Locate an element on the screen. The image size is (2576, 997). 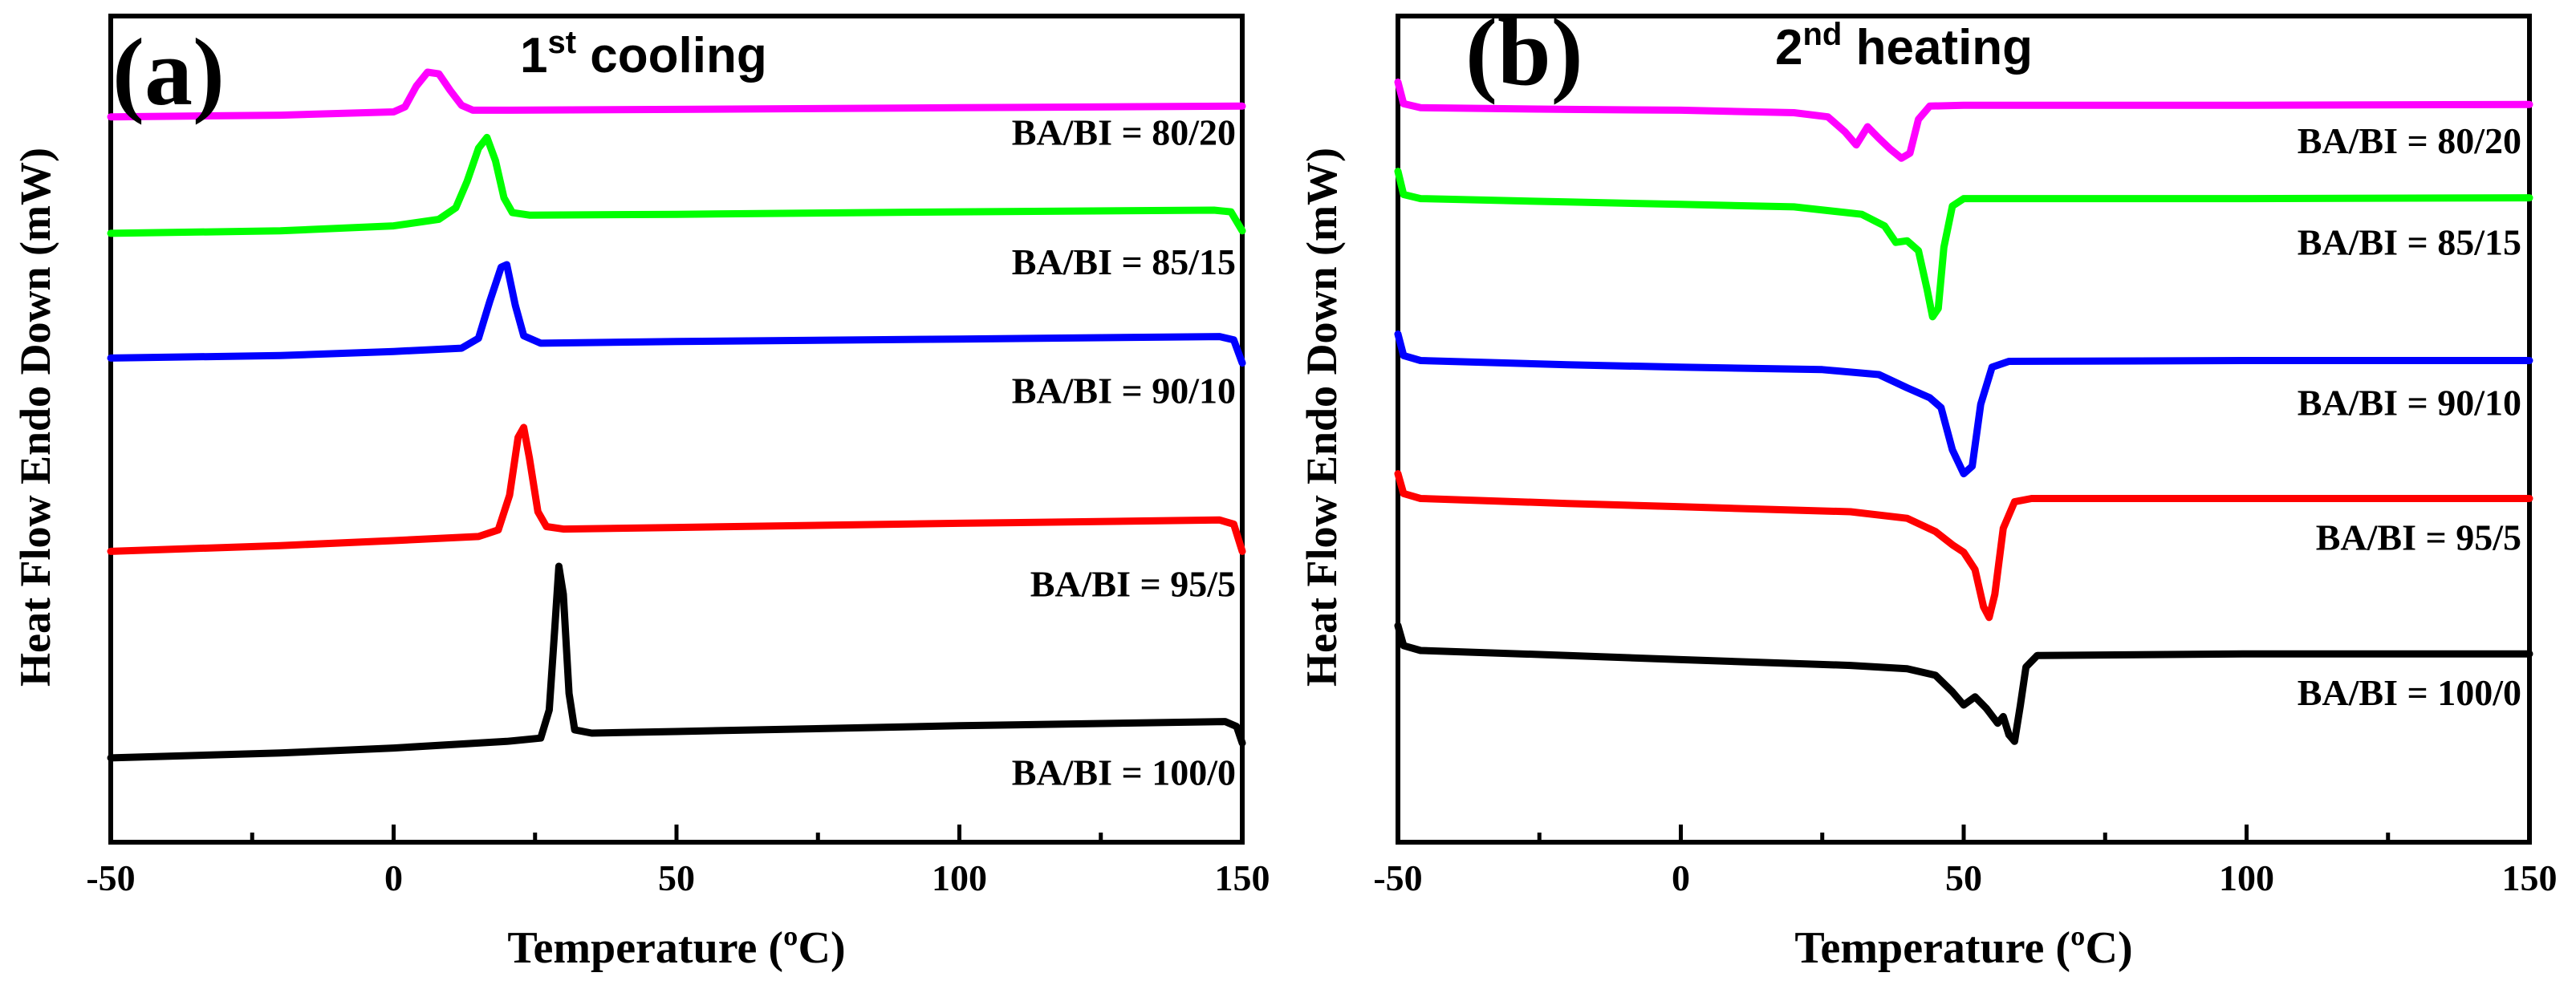
title-superscript: st is located at coordinates (561, 42).